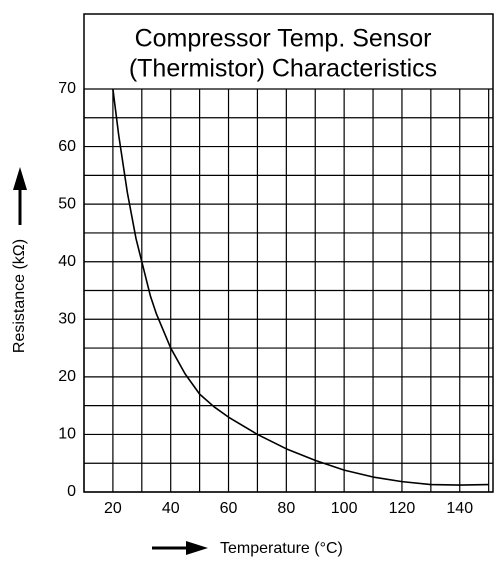 Image resolution: width=498 pixels, height=565 pixels. I want to click on x-arrow, so click(180, 548).